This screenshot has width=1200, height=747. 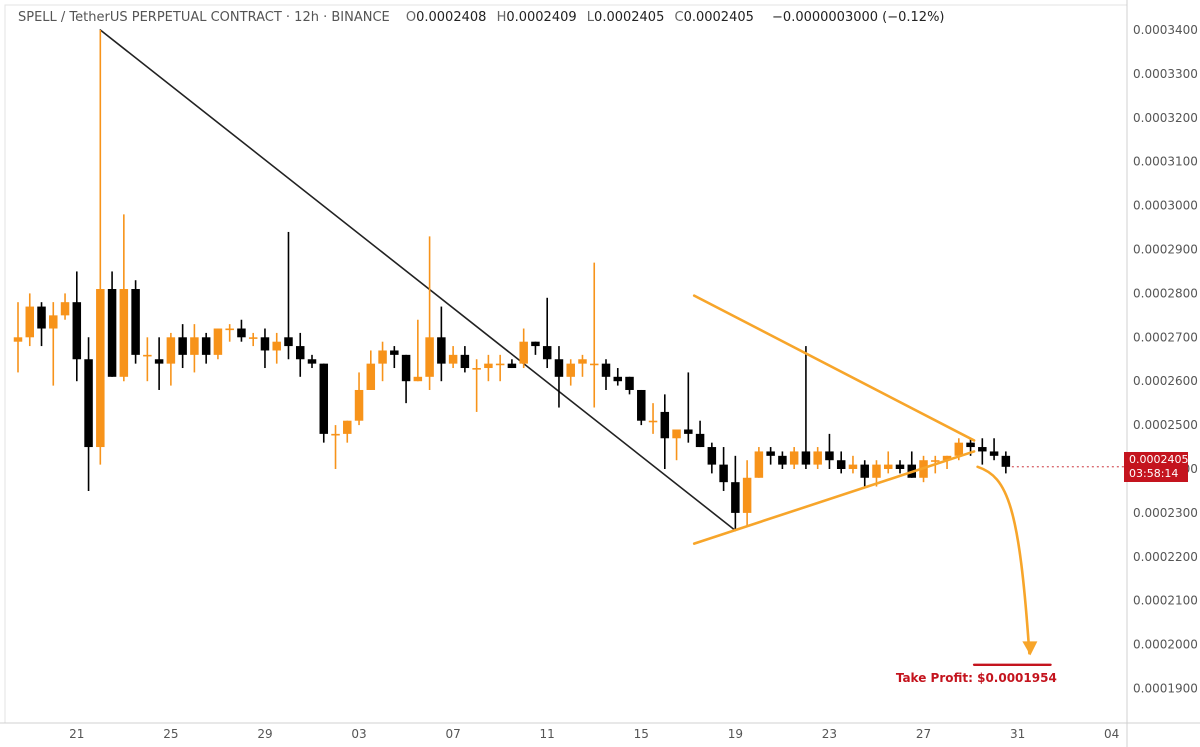 I want to click on y-tick-label: 0.0002200, so click(x=1165, y=557).